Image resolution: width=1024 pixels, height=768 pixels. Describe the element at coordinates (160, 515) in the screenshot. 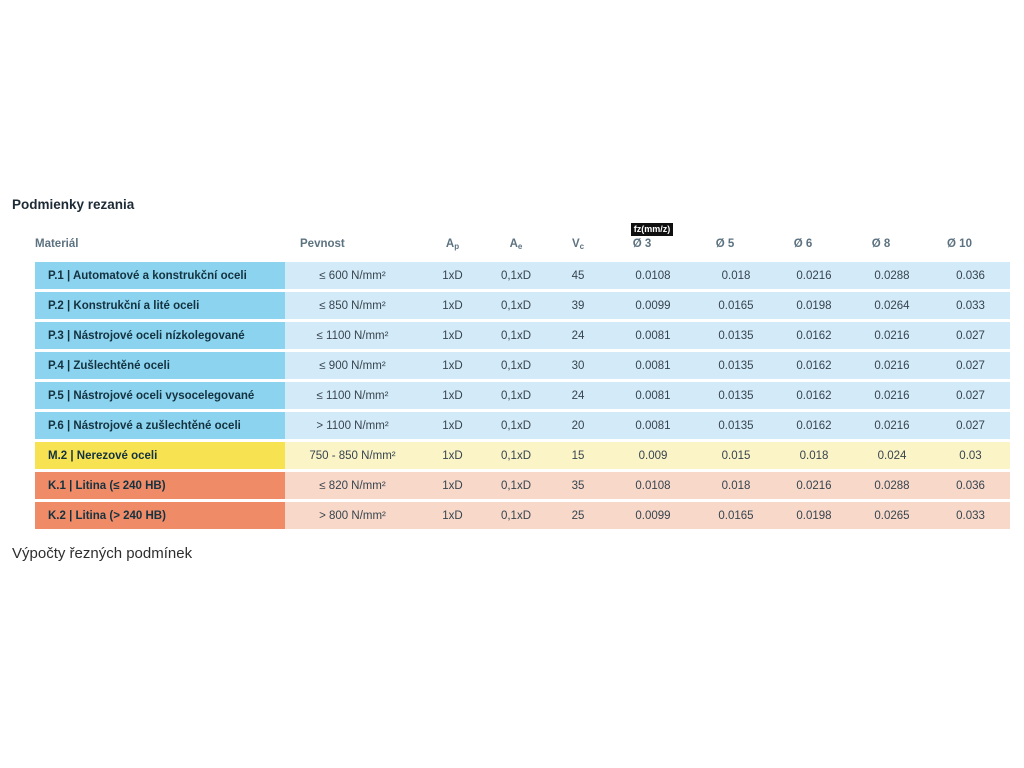

I see `material-cell: K.2 | Litina (> 240 HB)` at that location.